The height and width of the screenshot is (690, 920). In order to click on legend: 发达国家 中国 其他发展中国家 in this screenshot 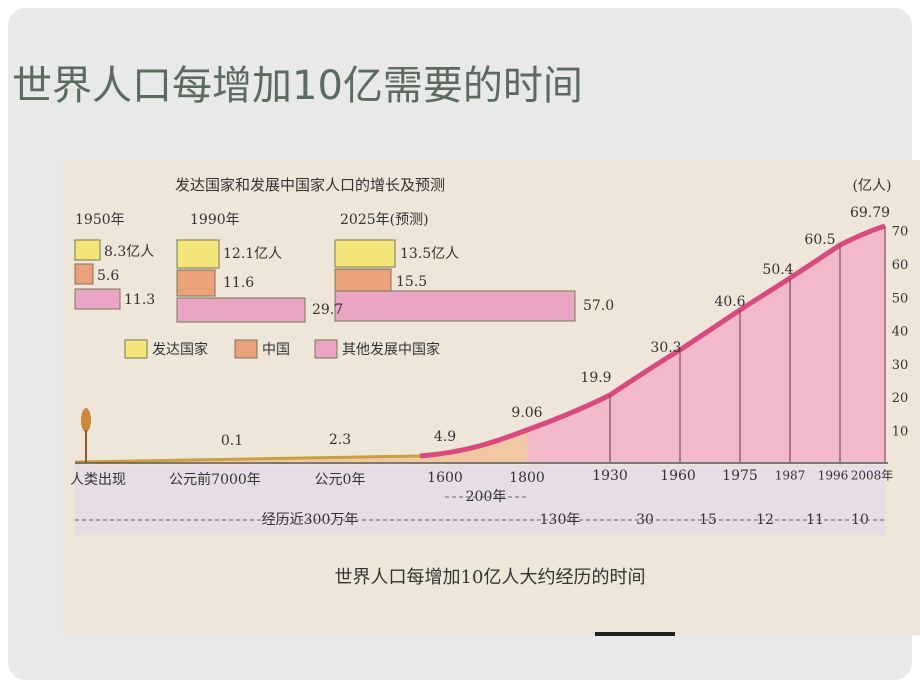, I will do `click(282, 349)`.